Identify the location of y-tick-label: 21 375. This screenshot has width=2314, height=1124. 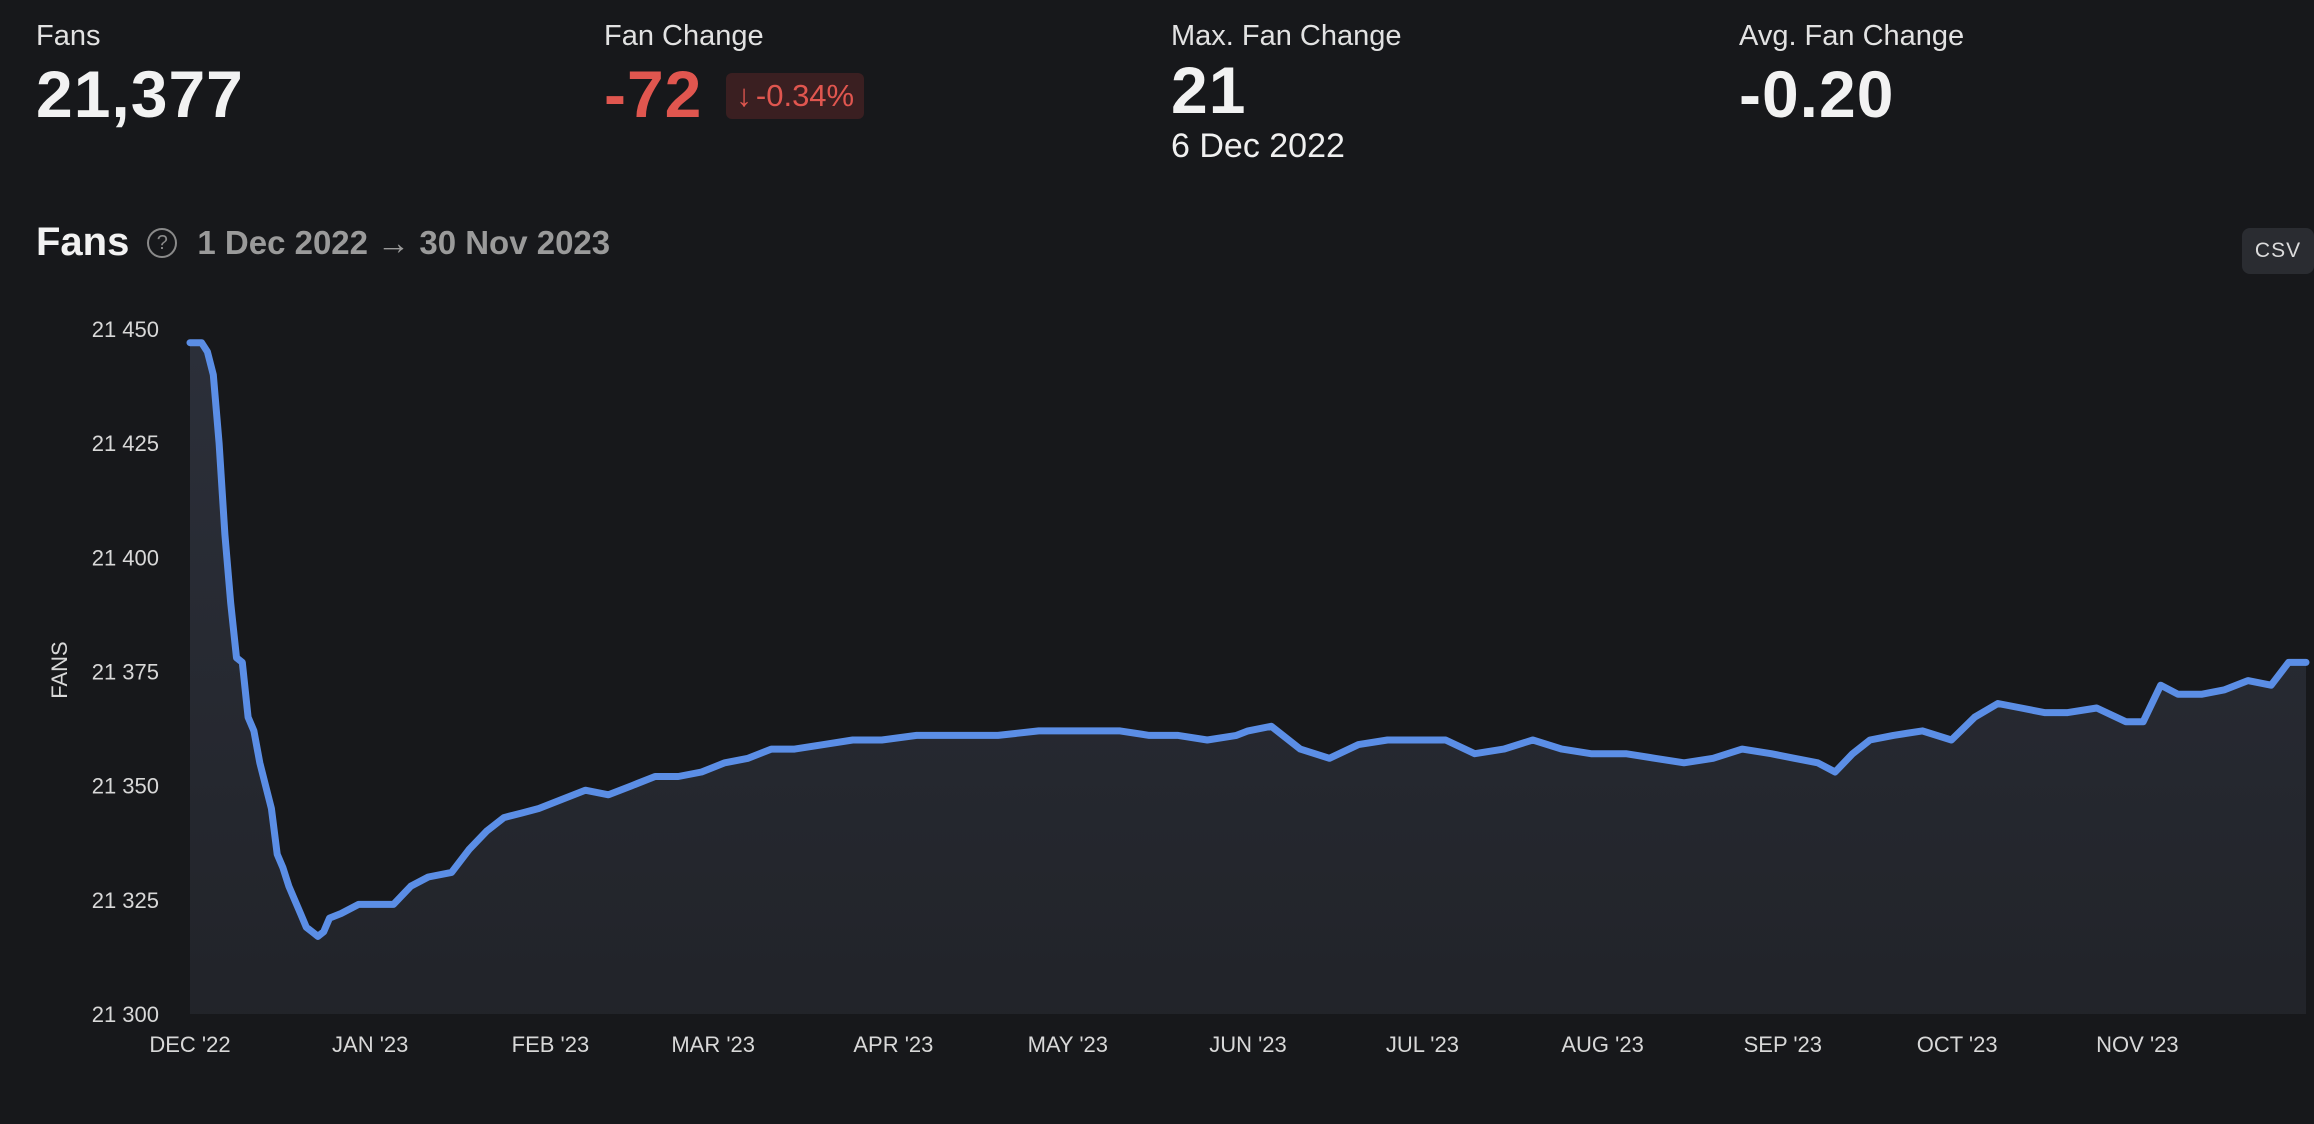
(125, 672).